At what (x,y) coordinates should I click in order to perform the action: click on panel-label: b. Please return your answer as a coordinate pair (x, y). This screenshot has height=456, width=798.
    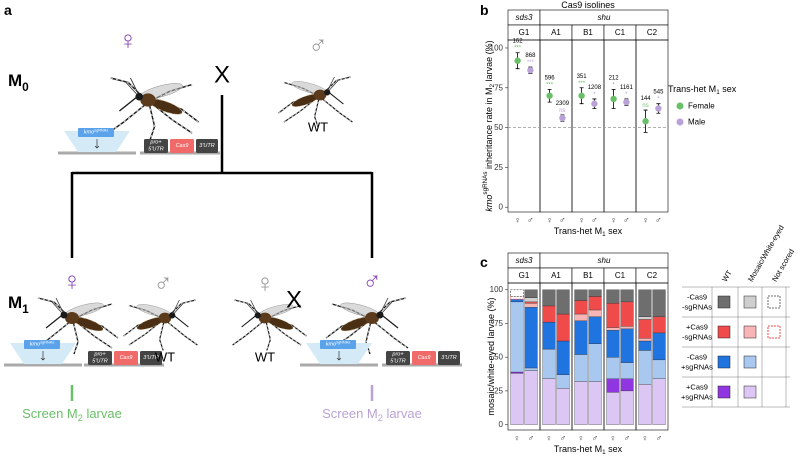
    Looking at the image, I should click on (484, 10).